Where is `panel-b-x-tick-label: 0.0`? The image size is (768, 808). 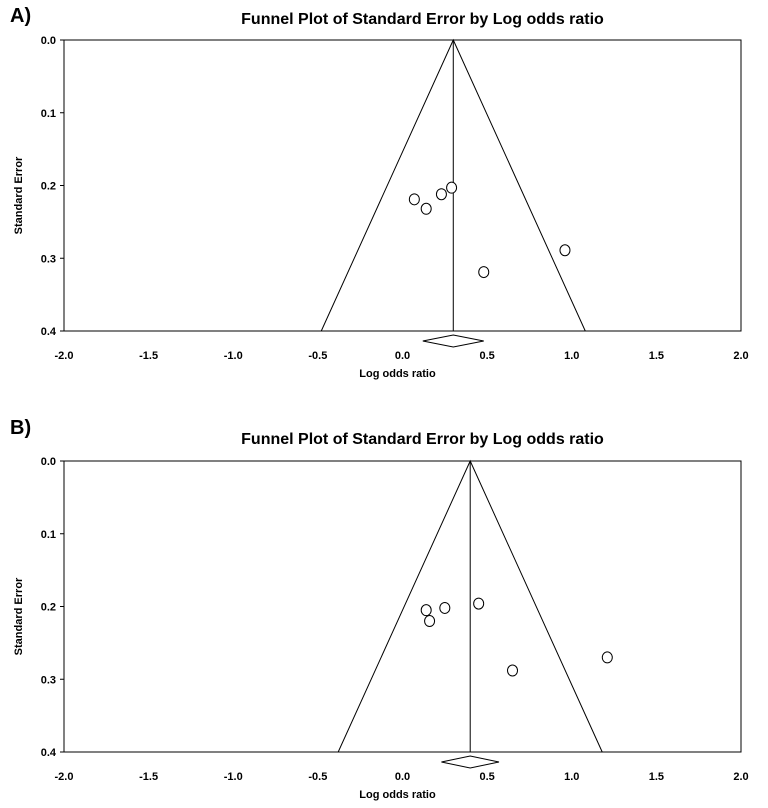
panel-b-x-tick-label: 0.0 is located at coordinates (402, 777).